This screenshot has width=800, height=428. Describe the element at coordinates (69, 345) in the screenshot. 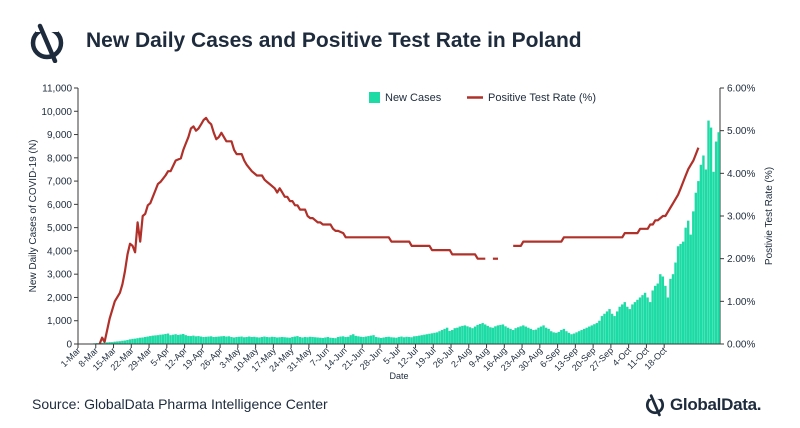

I see `left-tick-label: 0` at that location.